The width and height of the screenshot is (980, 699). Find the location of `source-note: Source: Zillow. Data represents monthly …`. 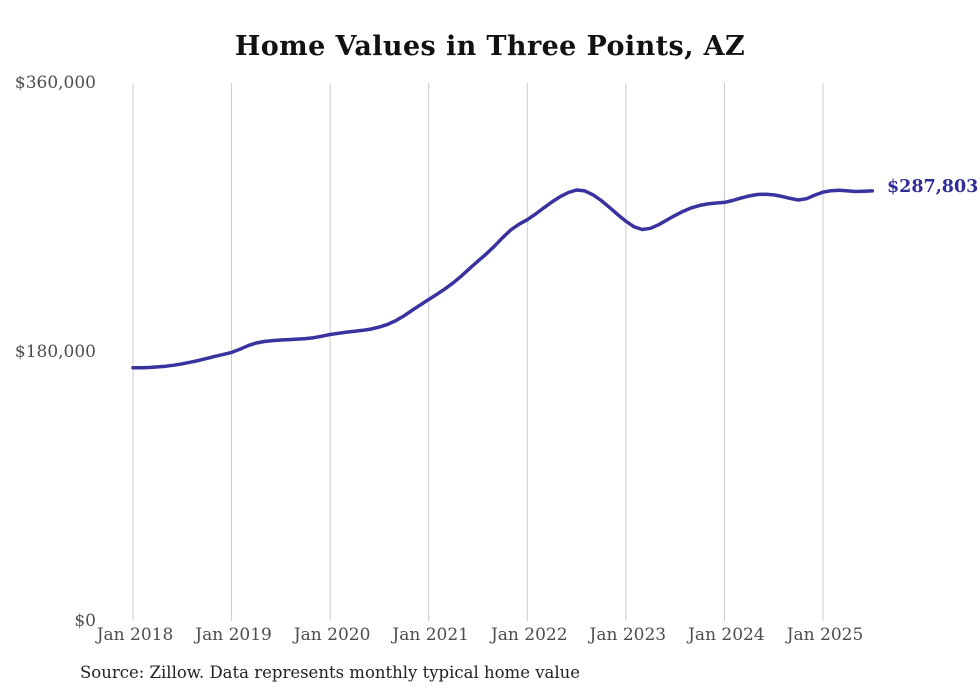

source-note: Source: Zillow. Data represents monthly … is located at coordinates (330, 672).